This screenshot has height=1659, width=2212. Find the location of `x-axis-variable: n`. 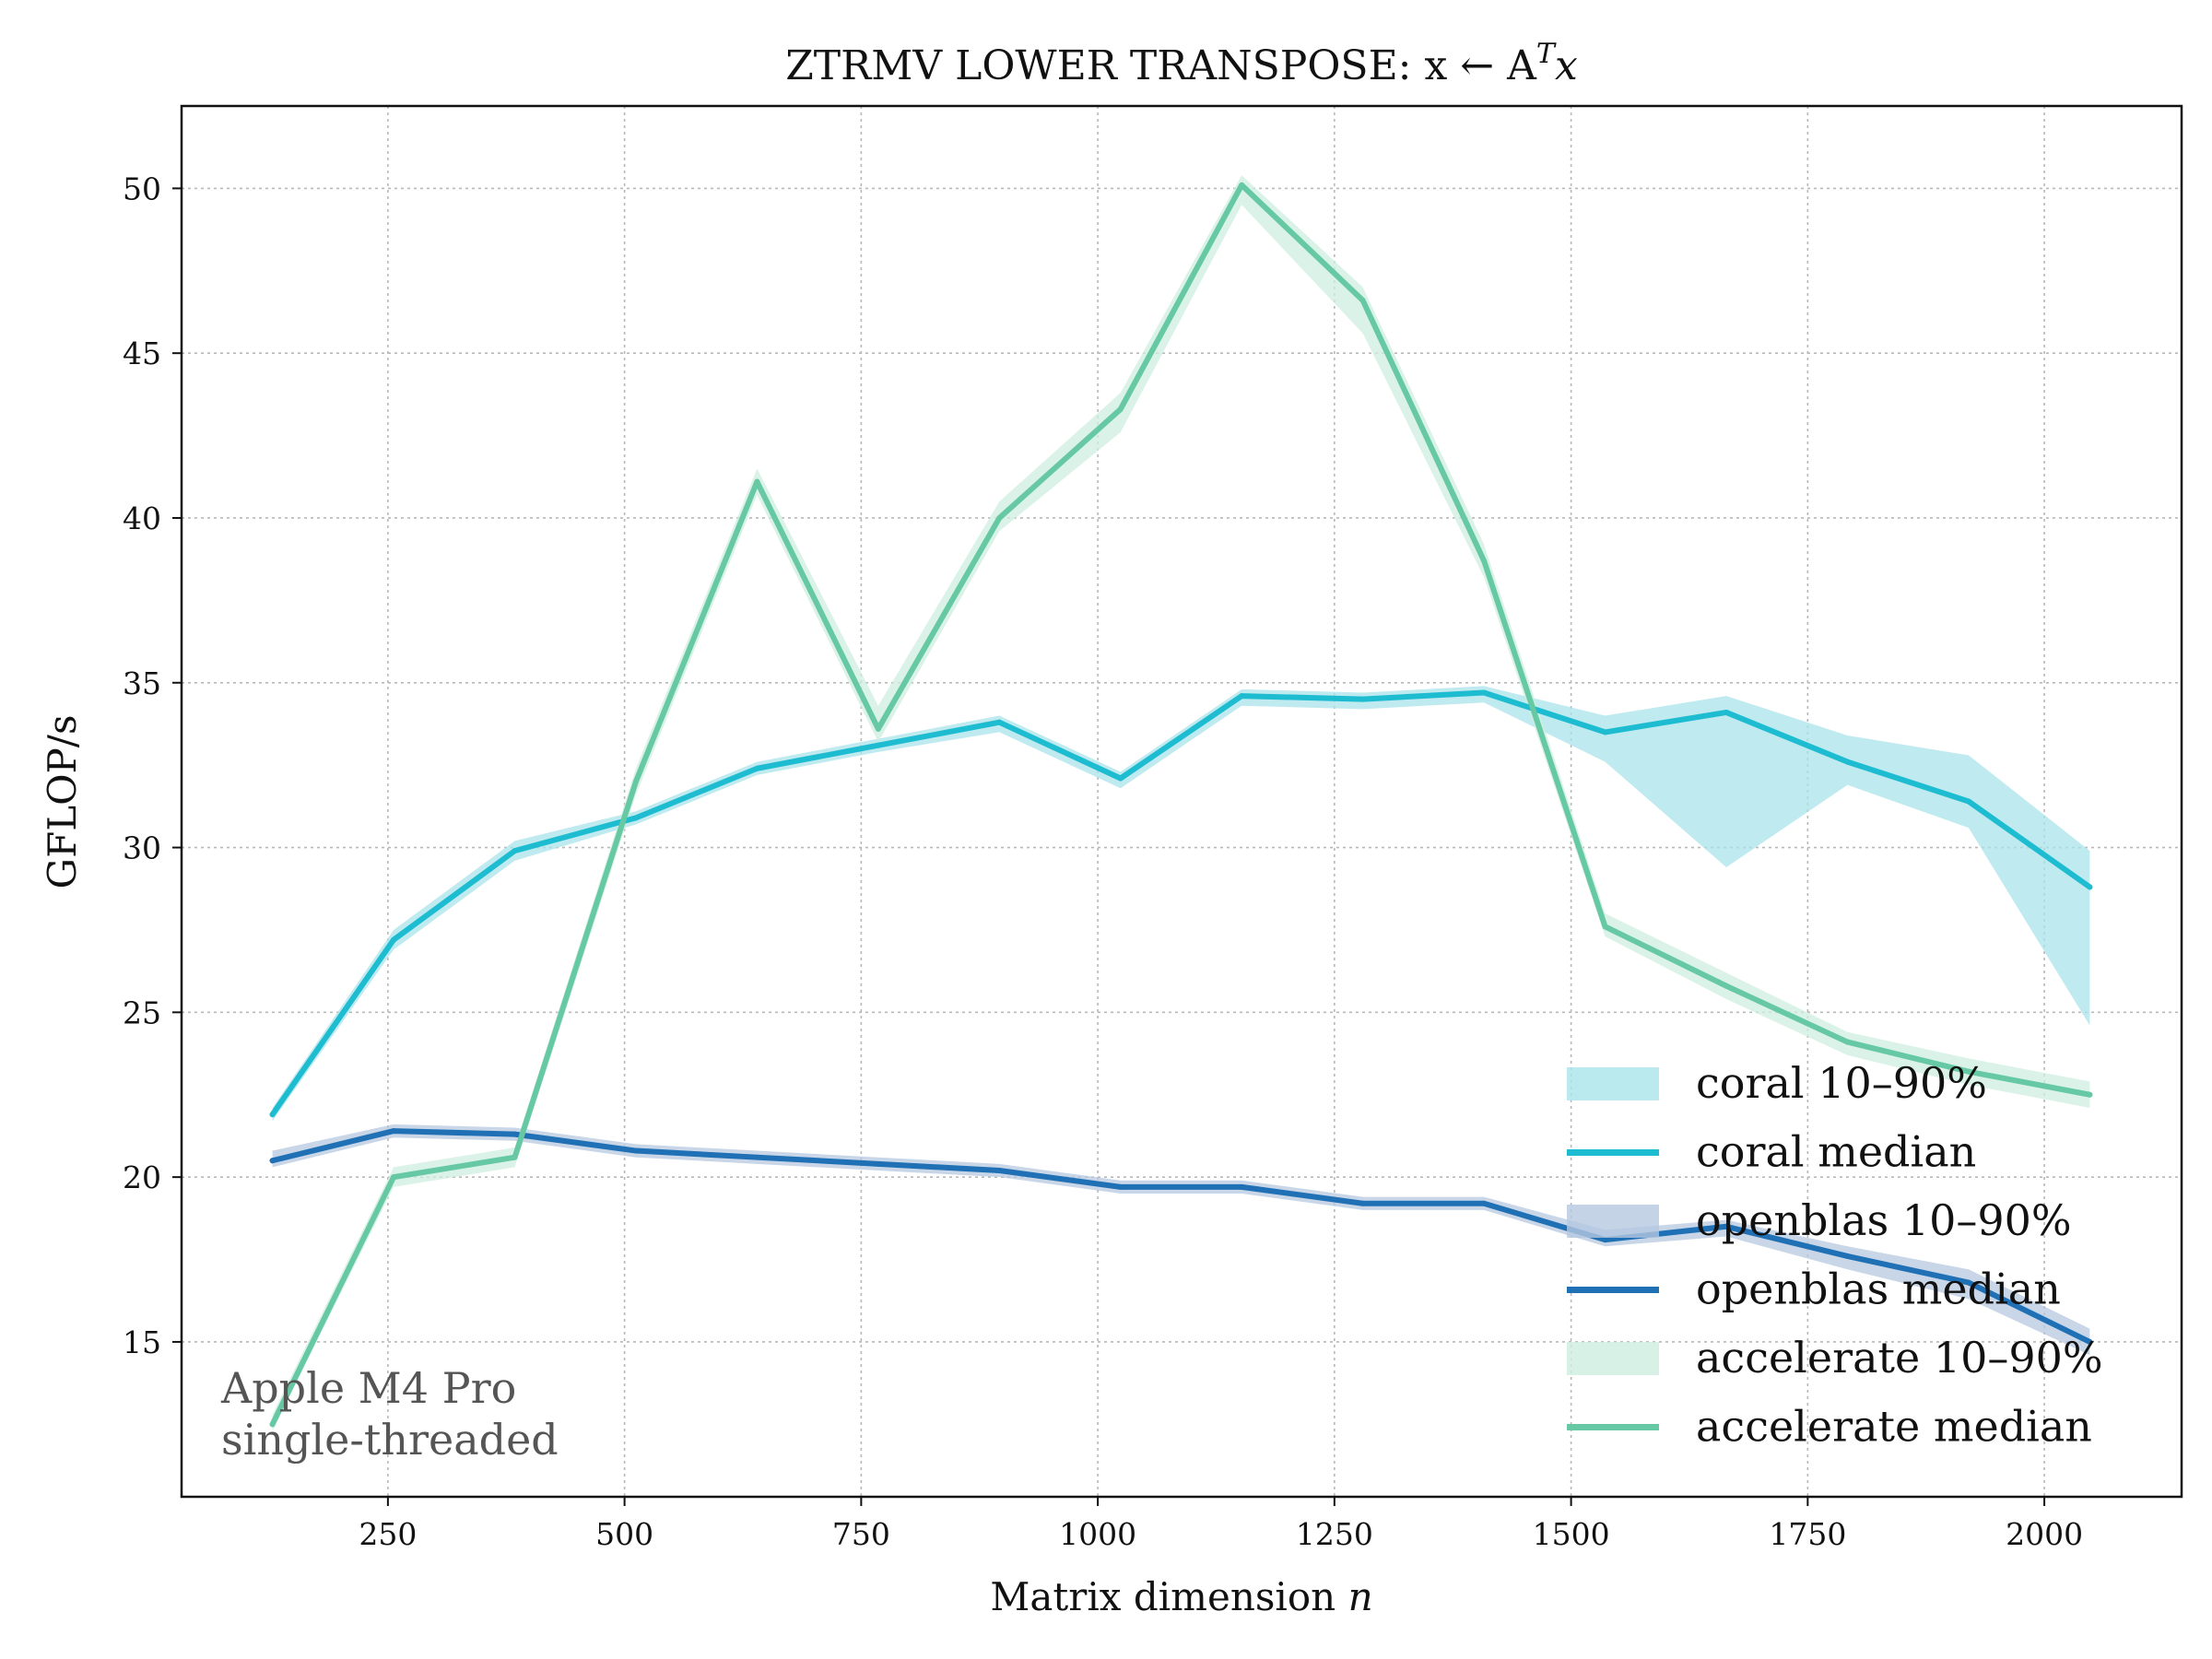

x-axis-variable: n is located at coordinates (1360, 1596).